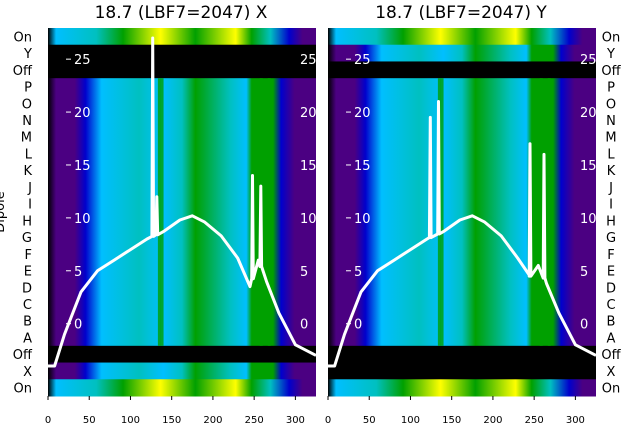 Image resolution: width=640 pixels, height=440 pixels. Describe the element at coordinates (304, 272) in the screenshot. I see `overlay-tick-label-right-4: 5` at that location.